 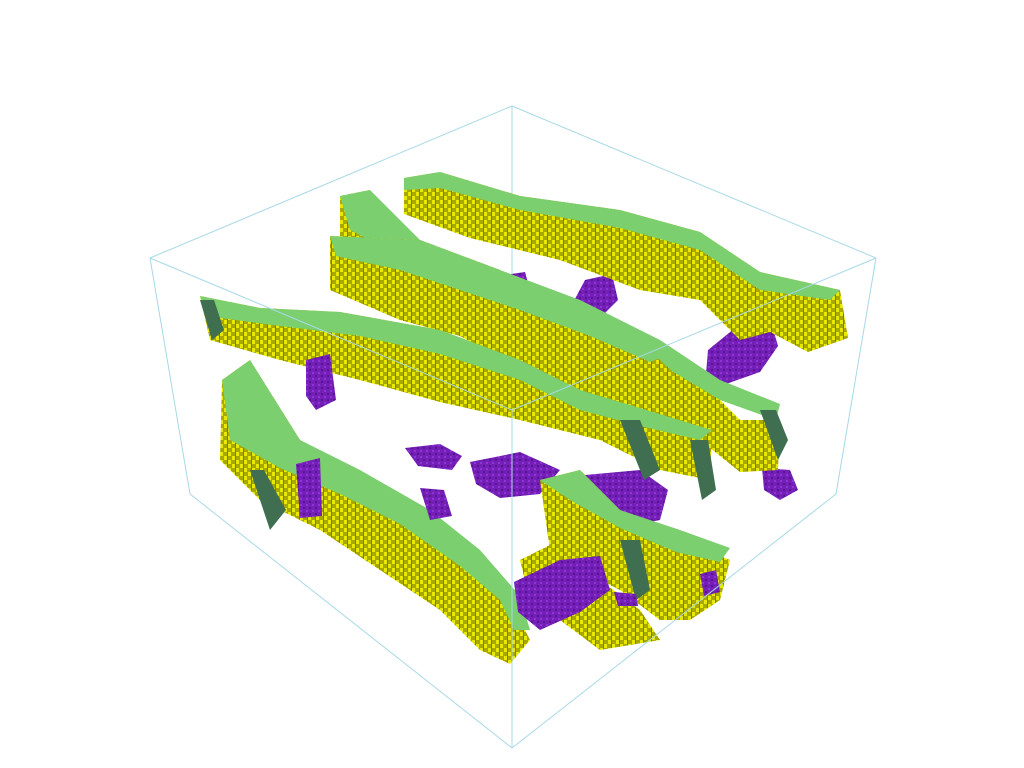 I want to click on tube-left-arch, so click(x=456, y=388).